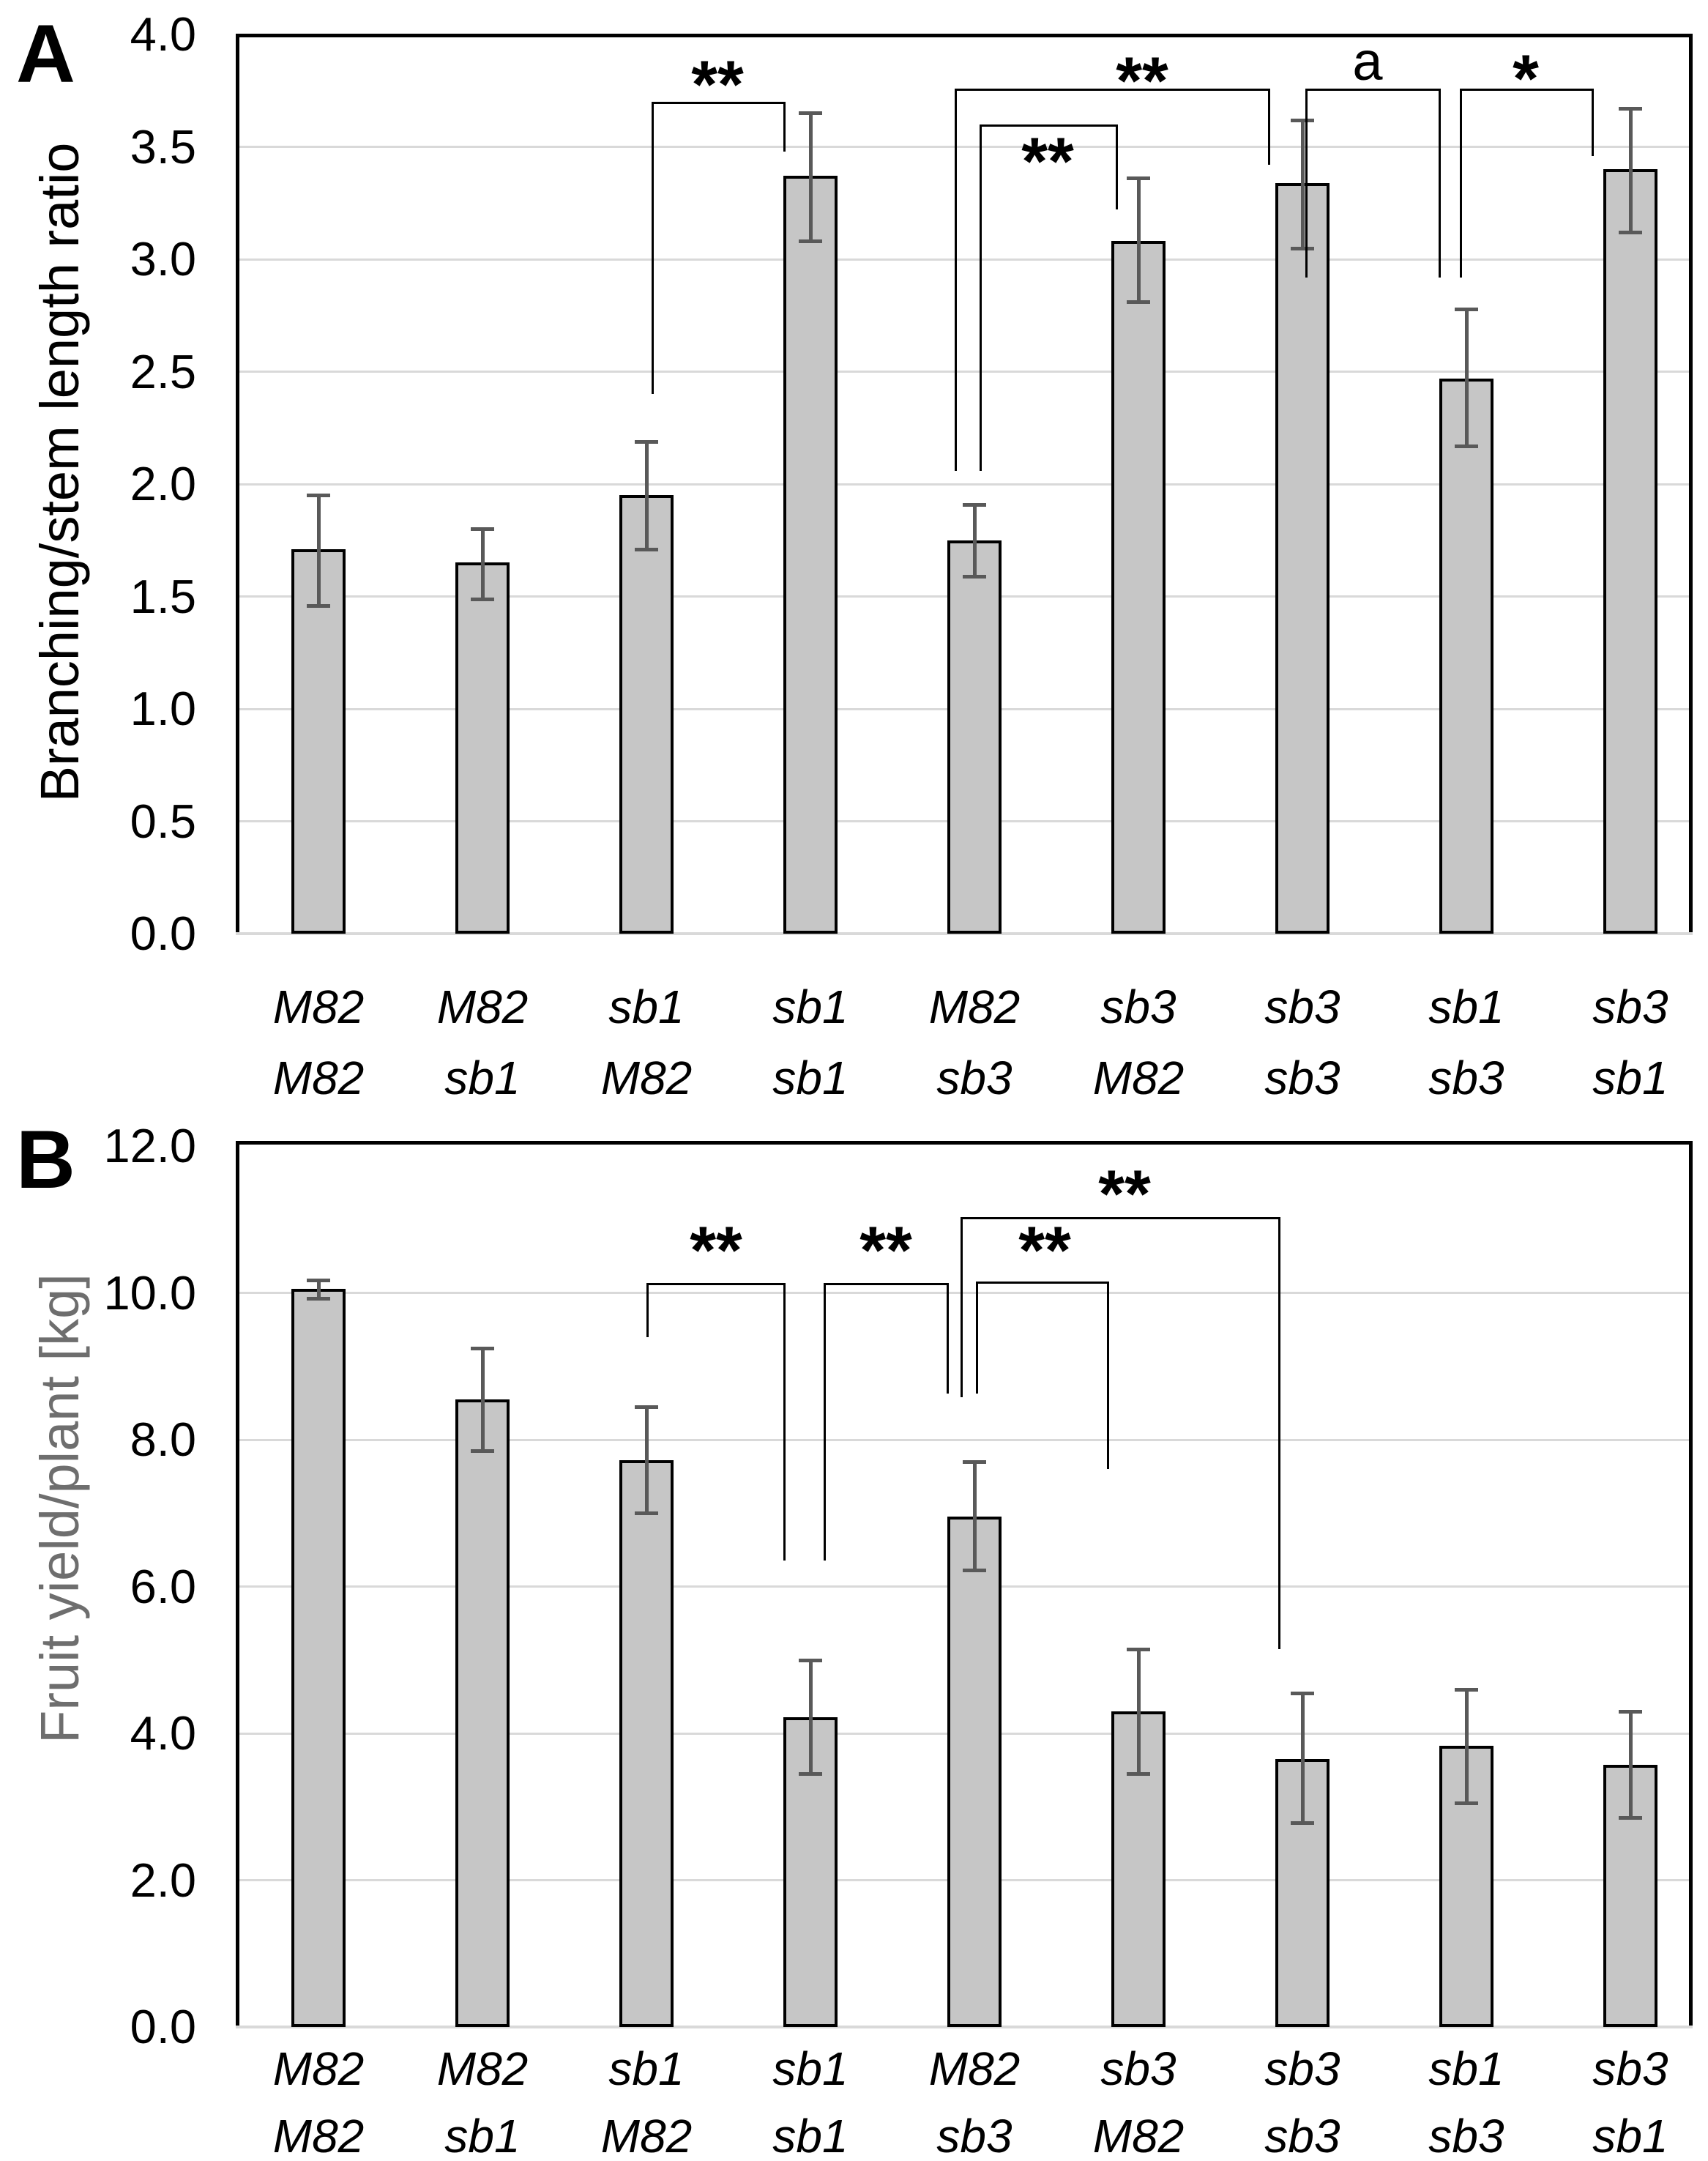 The width and height of the screenshot is (1708, 2161). I want to click on y-tick-label: 0.5, so click(163, 821).